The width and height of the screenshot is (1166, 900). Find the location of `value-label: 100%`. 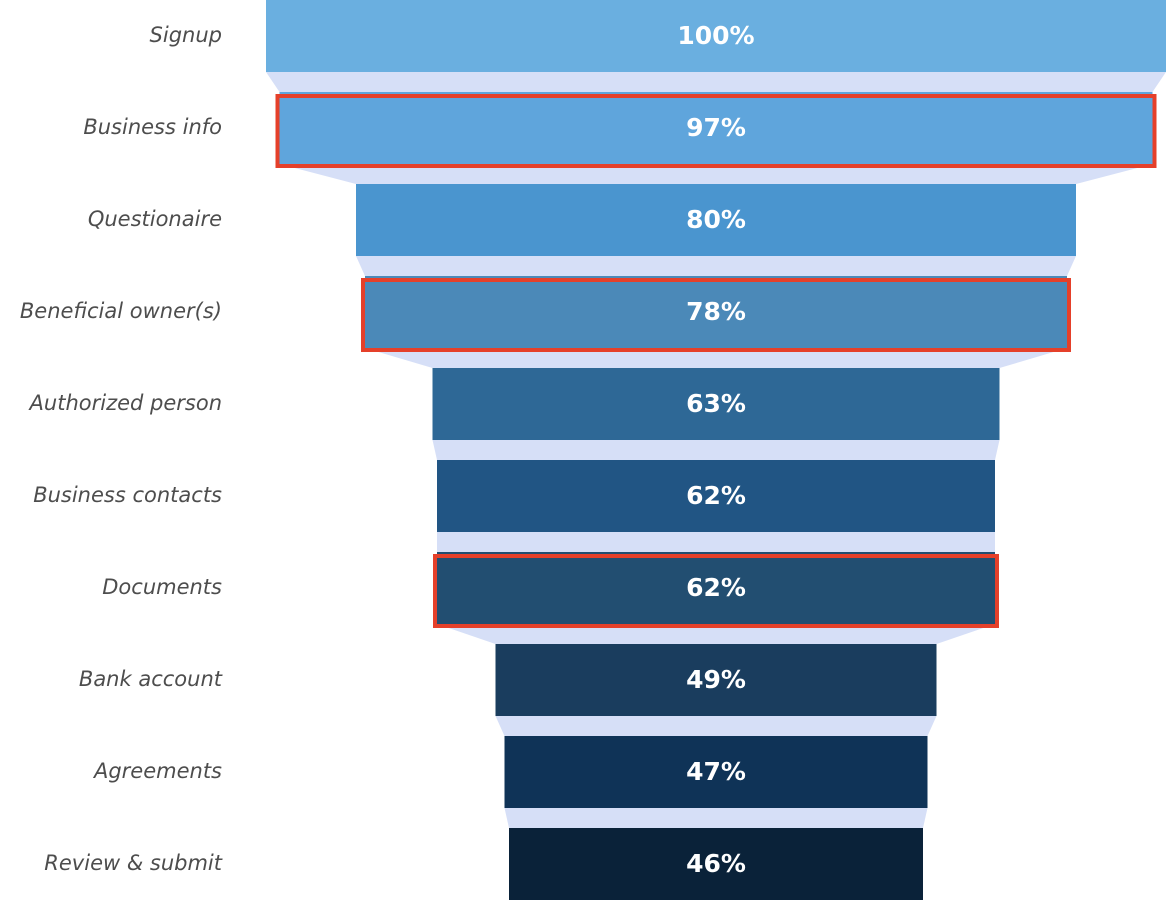

value-label: 100% is located at coordinates (715, 35).